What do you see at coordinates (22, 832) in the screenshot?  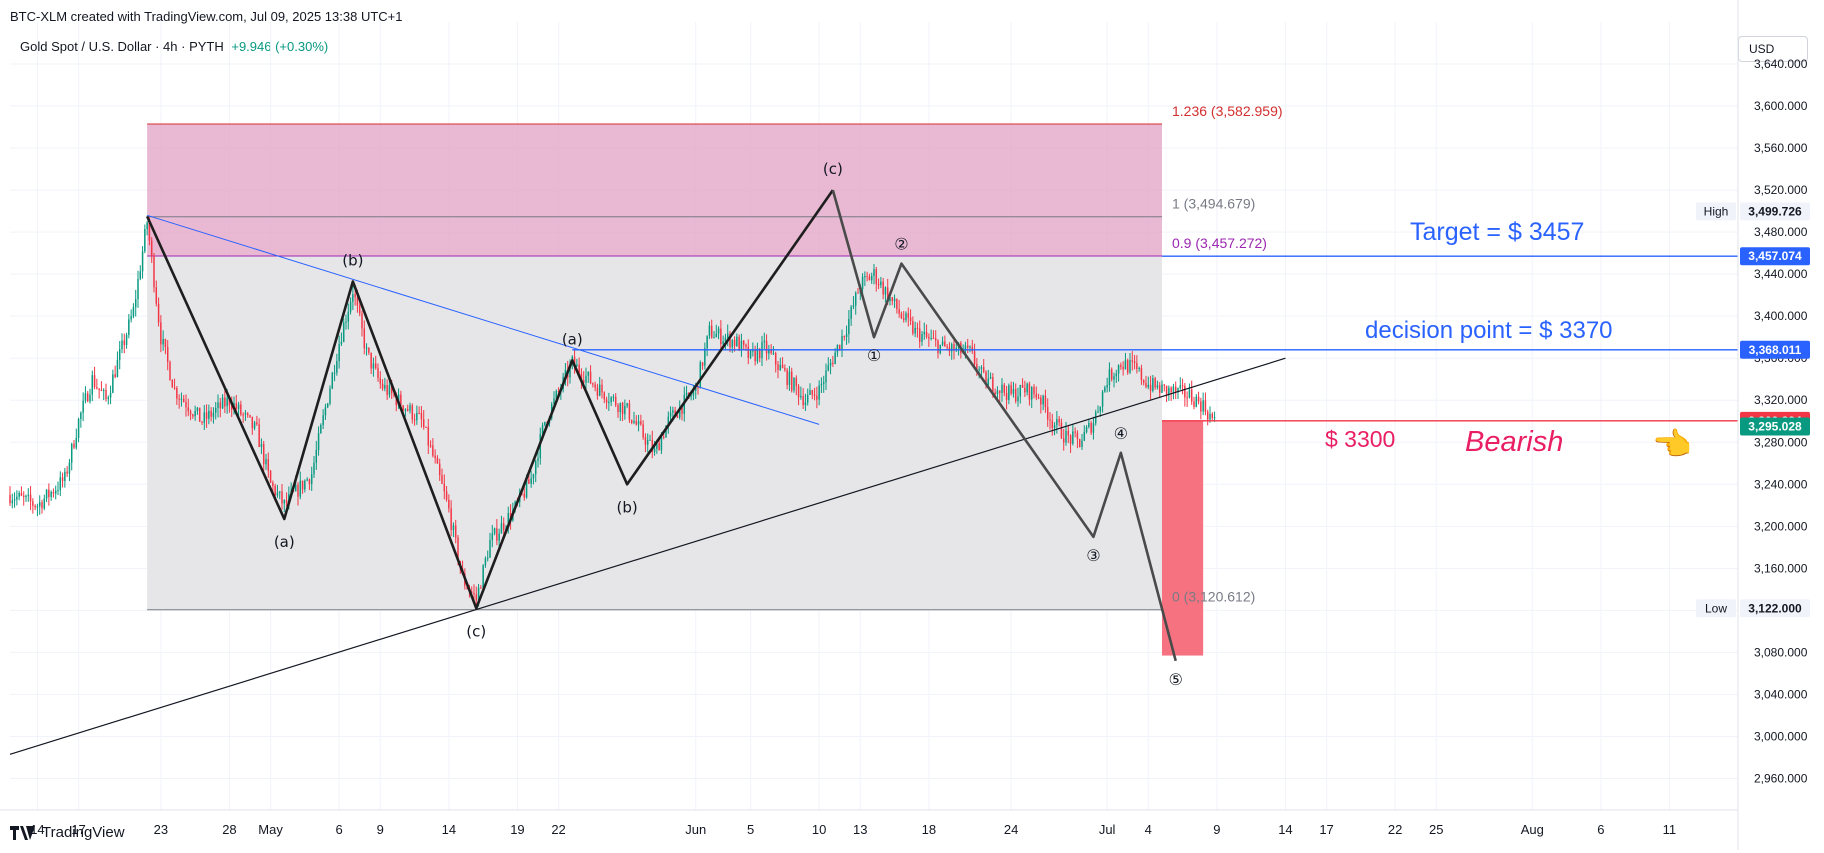 I see `tradingview-logo-icon` at bounding box center [22, 832].